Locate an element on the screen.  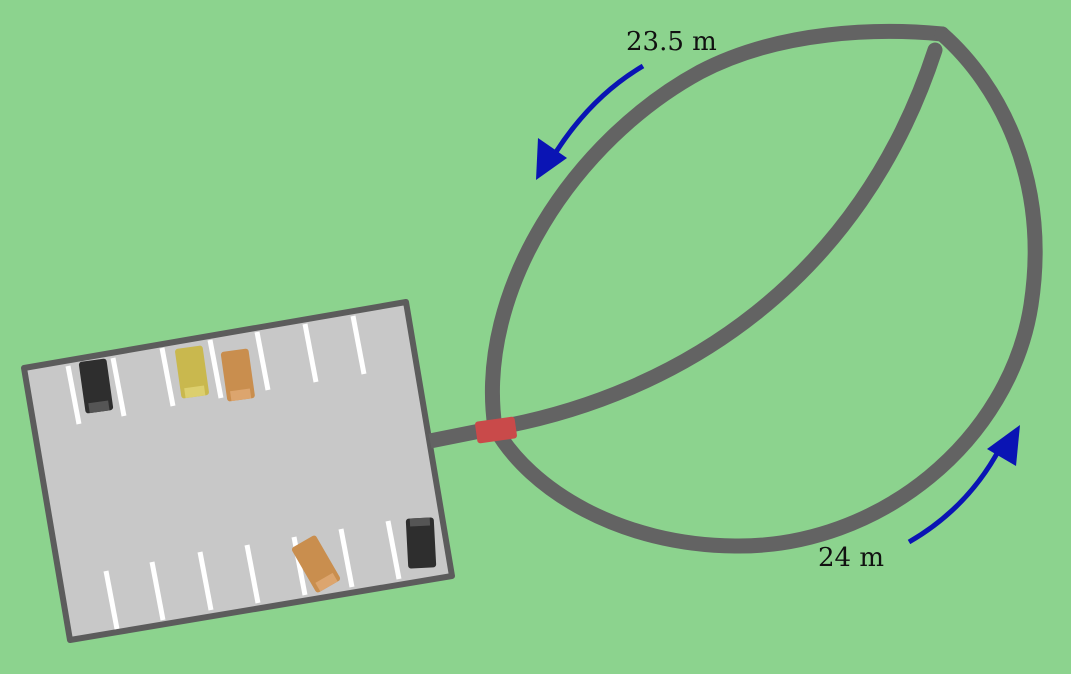
stall-lines-top is located at coordinates (216, 370).